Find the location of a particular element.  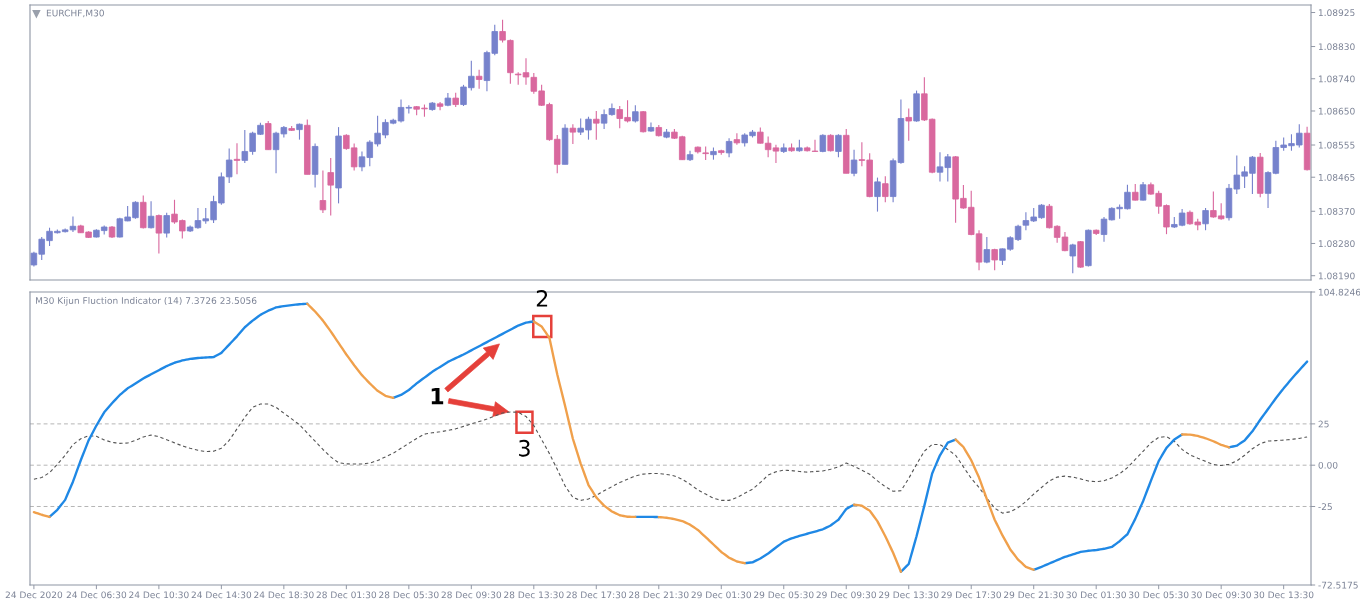

y-tick-label: 1.08650 is located at coordinates (1336, 111).